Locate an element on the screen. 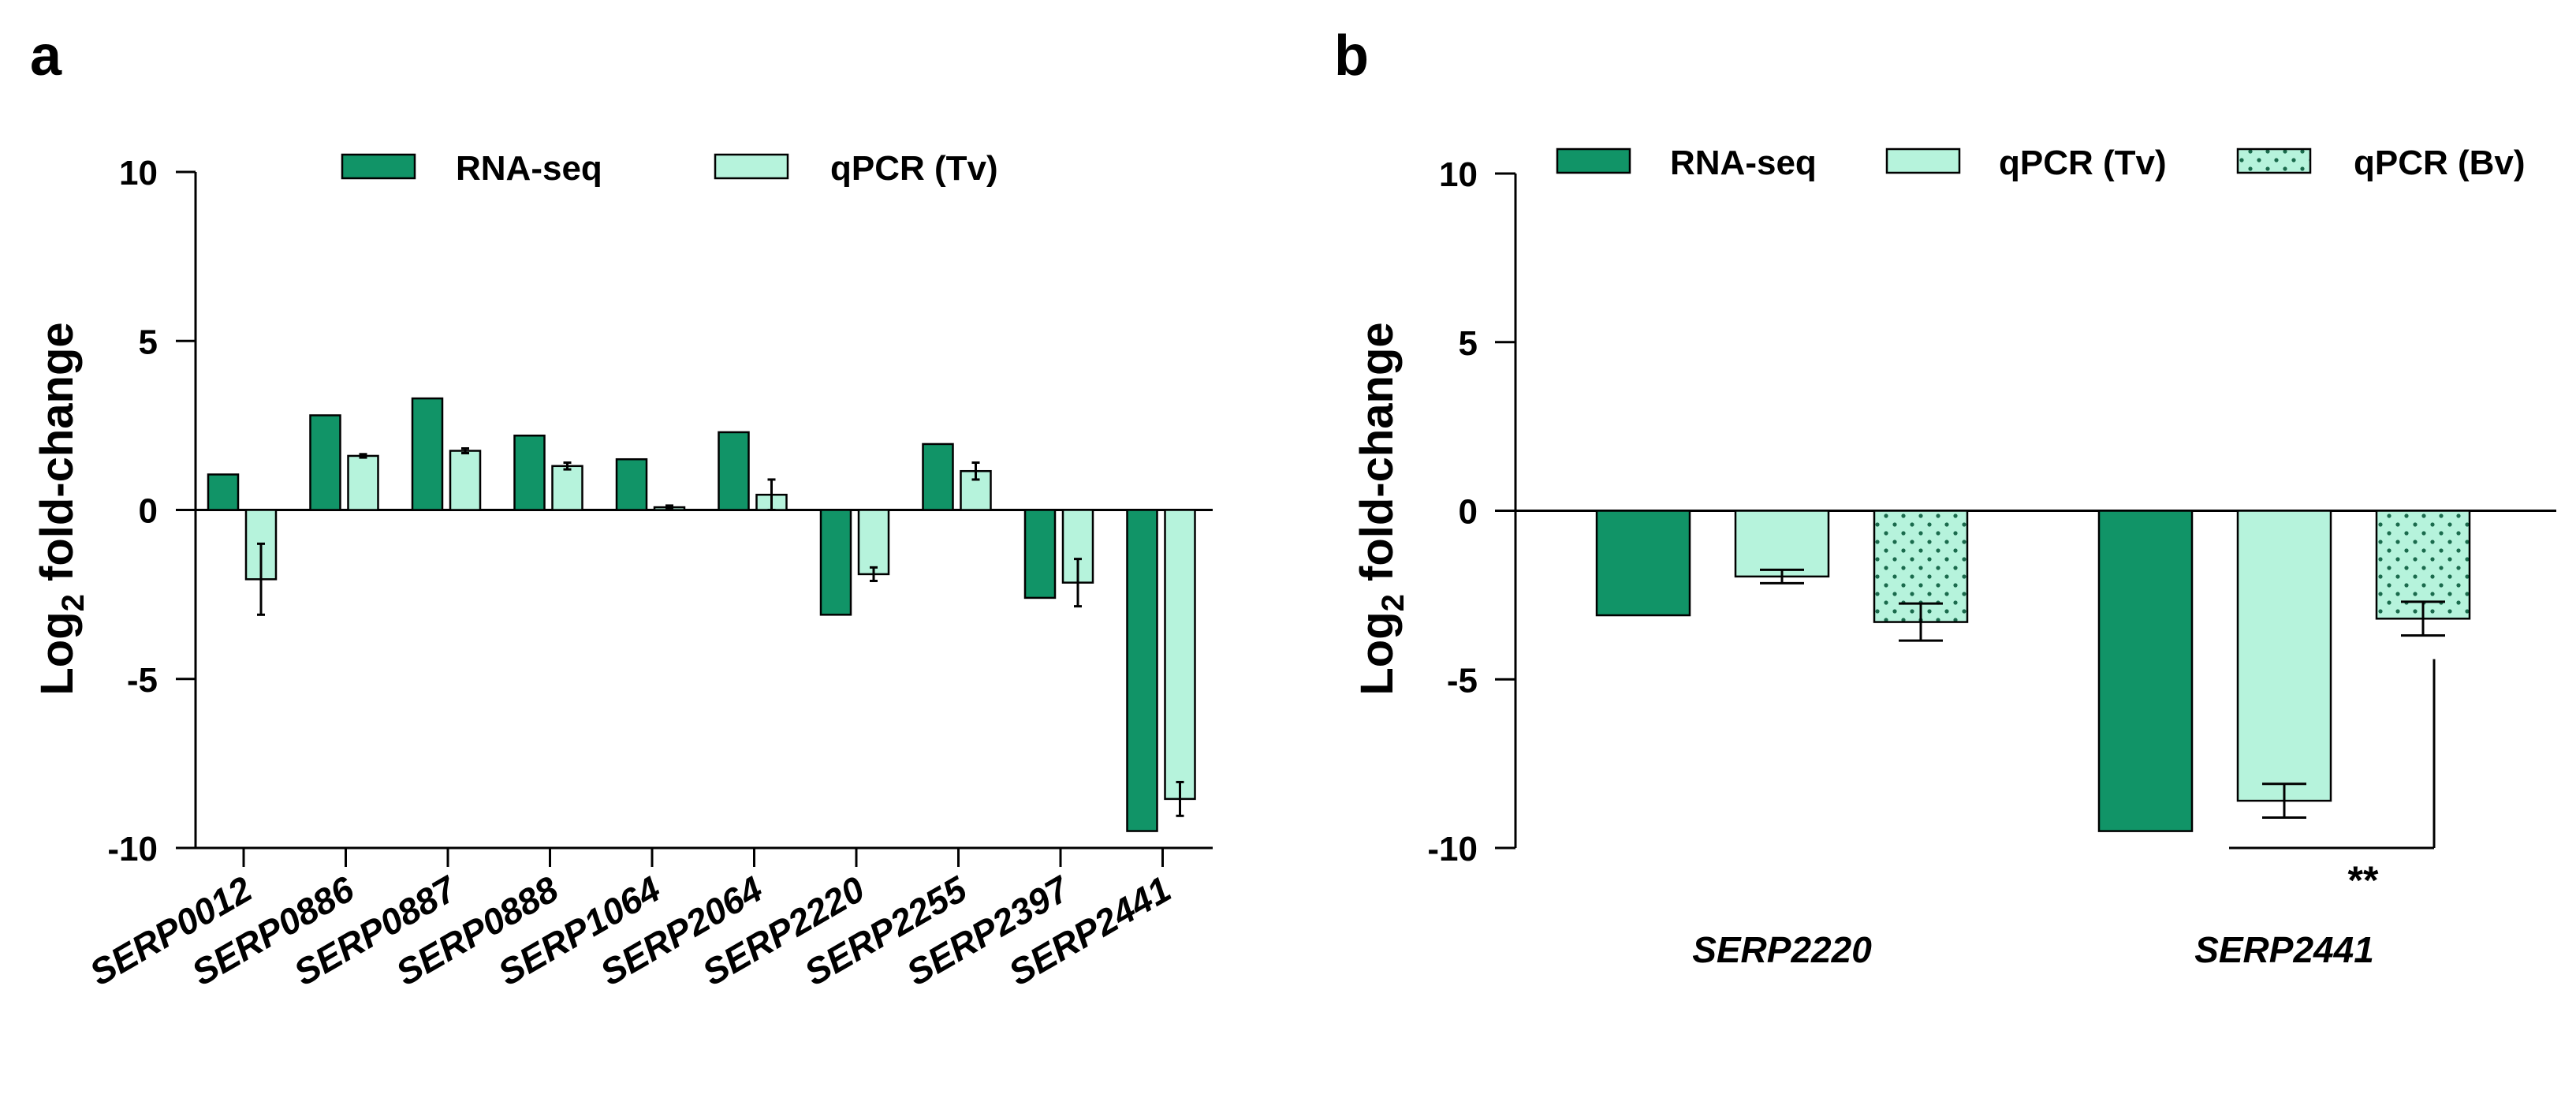 The image size is (2576, 1098). panel-b-y-tick-label: -5 is located at coordinates (1462, 680).